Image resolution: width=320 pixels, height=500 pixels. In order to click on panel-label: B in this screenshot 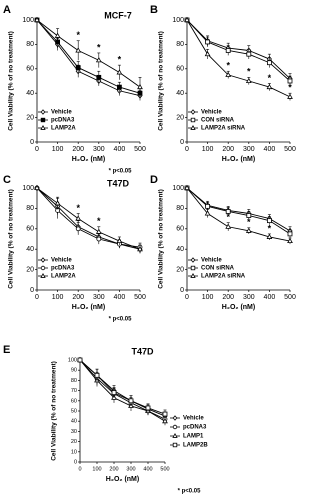, I will do `click(154, 10)`.